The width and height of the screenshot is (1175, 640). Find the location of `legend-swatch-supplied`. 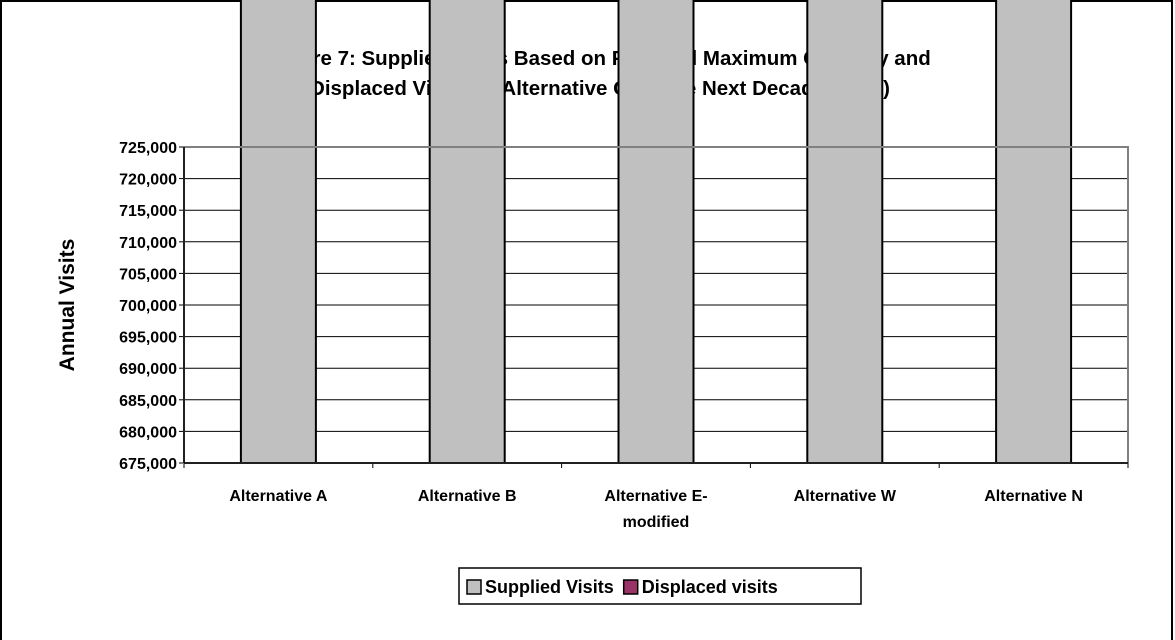

legend-swatch-supplied is located at coordinates (474, 587).